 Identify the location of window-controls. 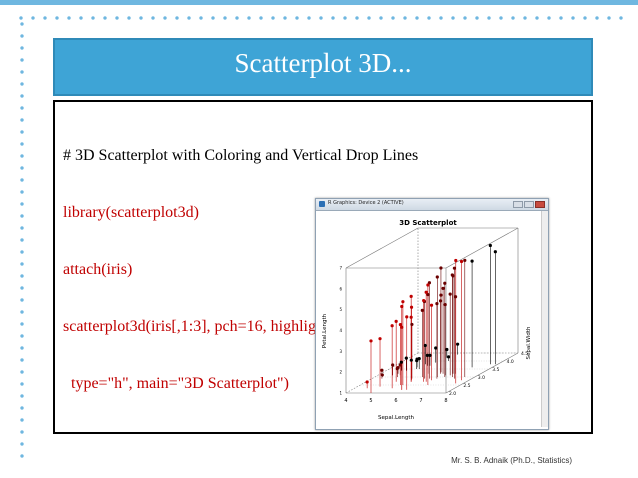
(529, 204).